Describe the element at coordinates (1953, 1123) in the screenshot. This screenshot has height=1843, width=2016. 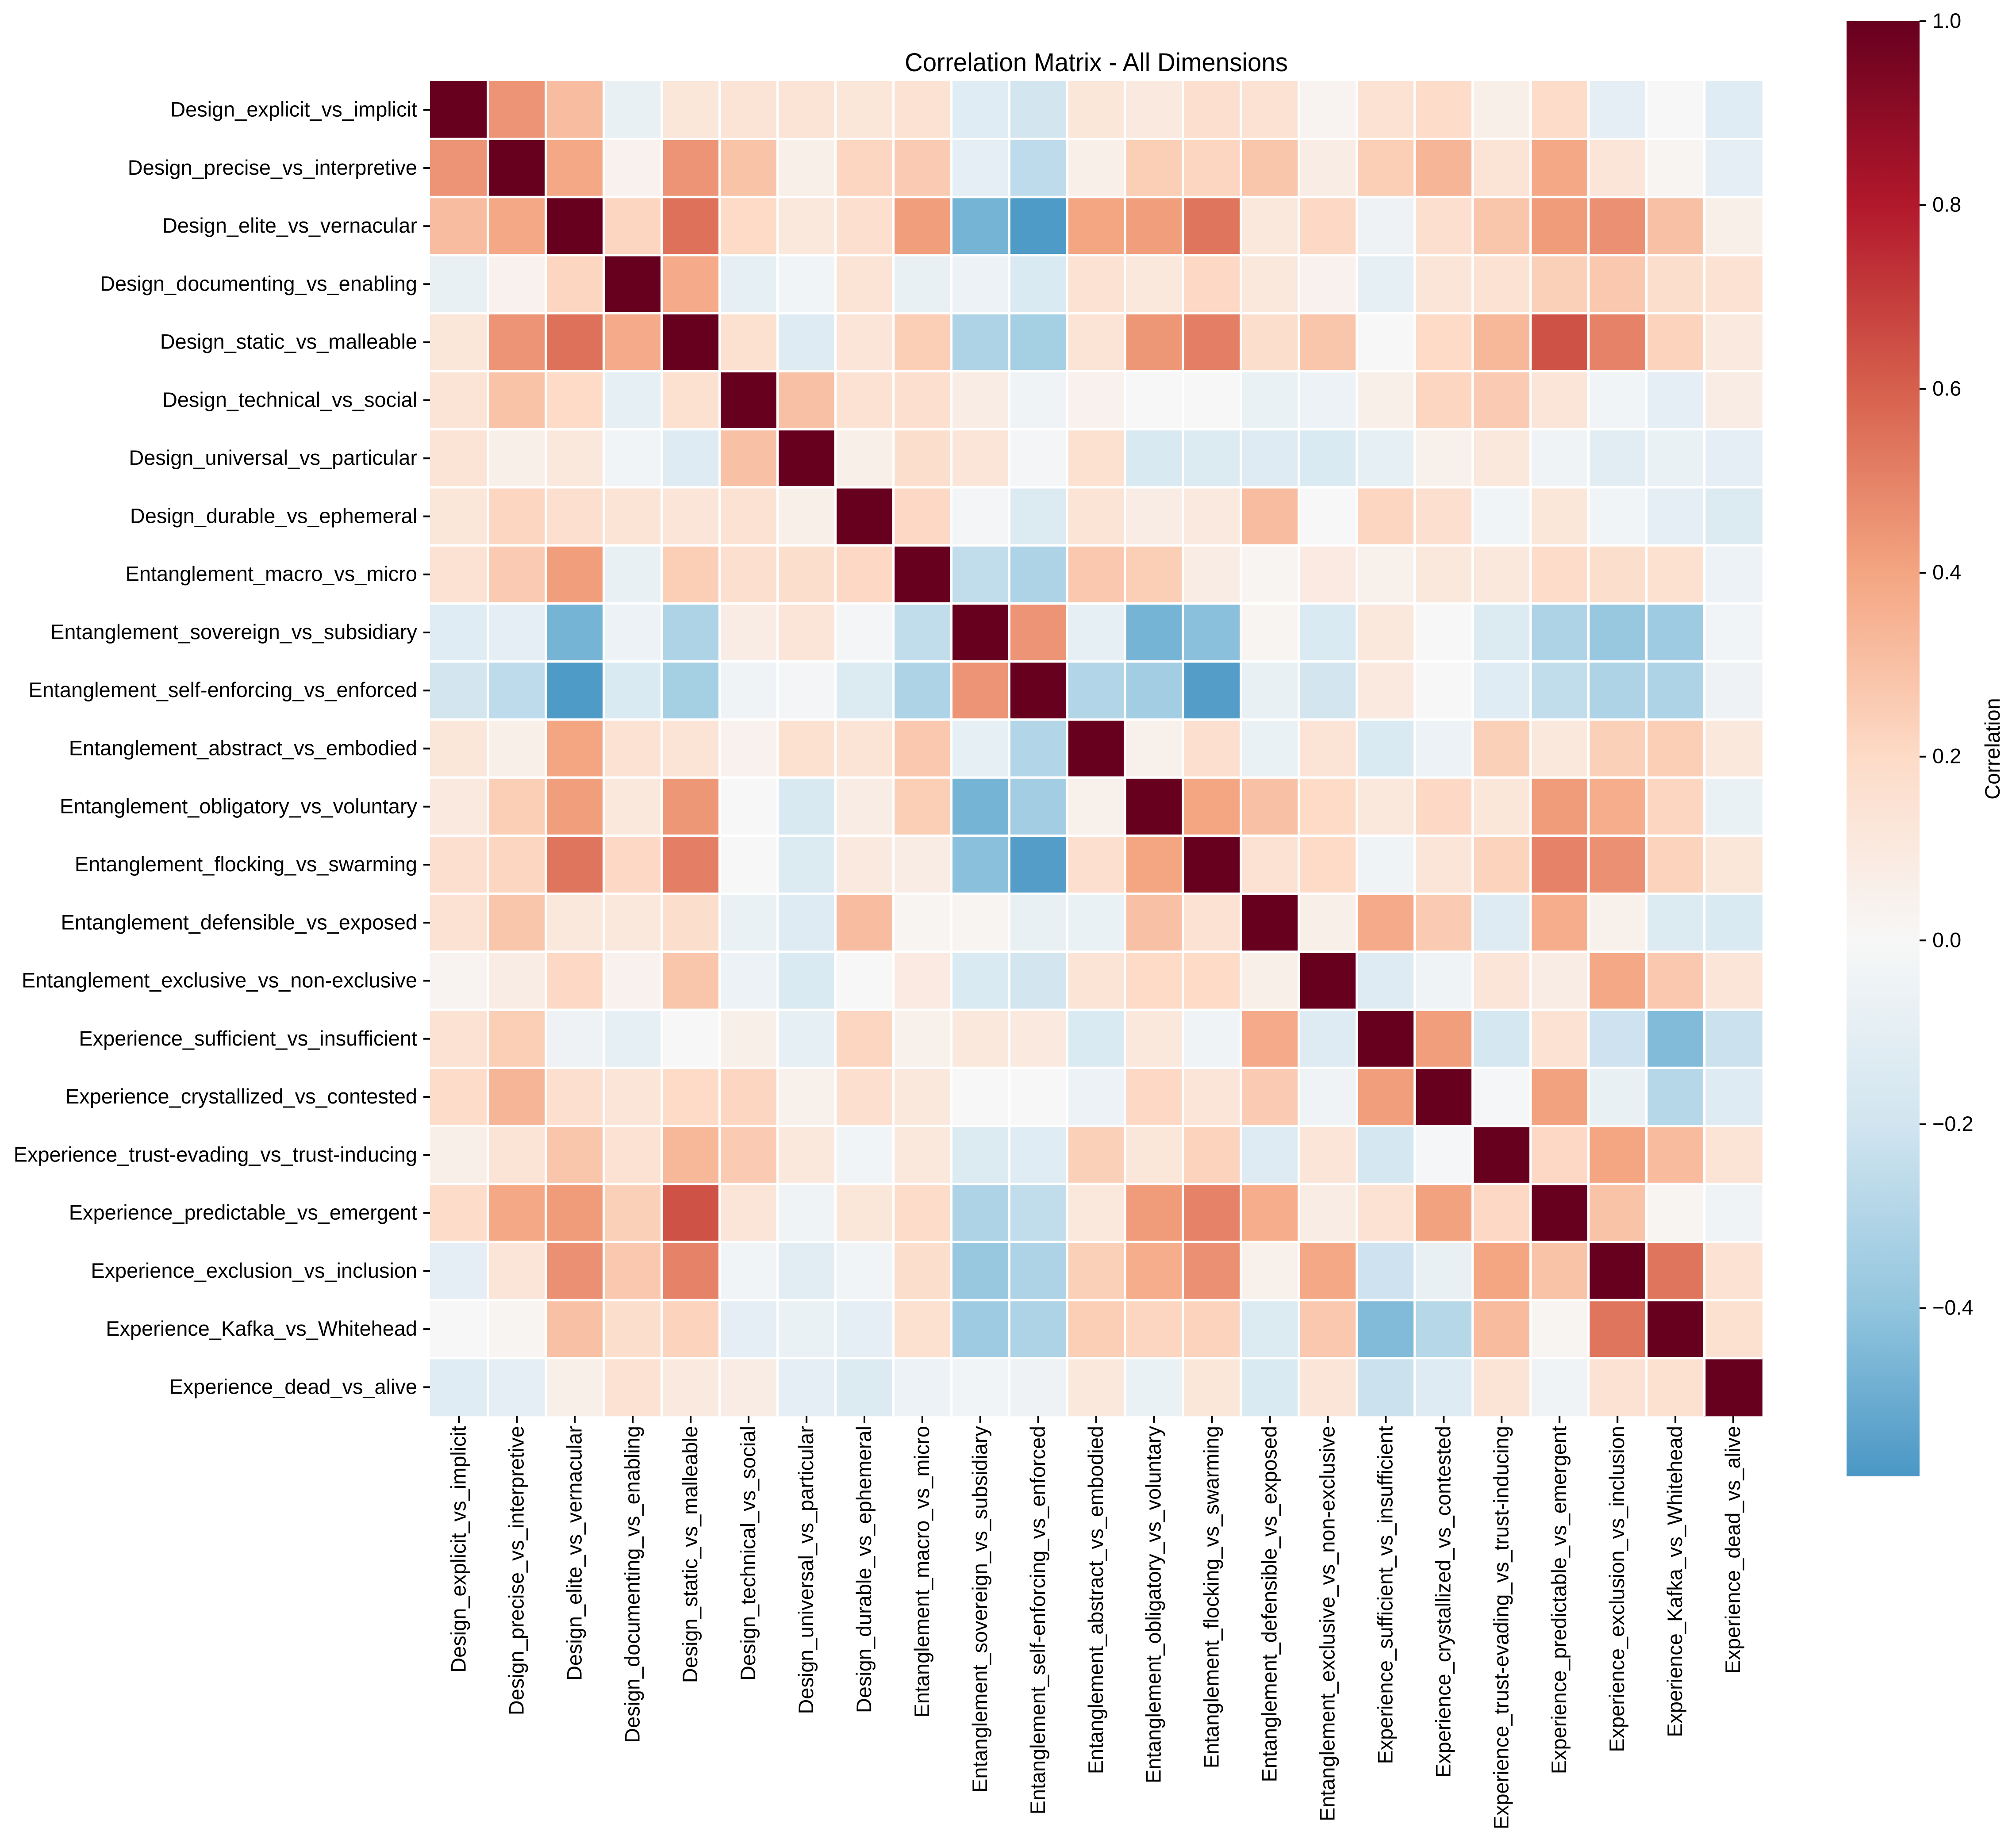
I see `svg-text: −0.2` at that location.